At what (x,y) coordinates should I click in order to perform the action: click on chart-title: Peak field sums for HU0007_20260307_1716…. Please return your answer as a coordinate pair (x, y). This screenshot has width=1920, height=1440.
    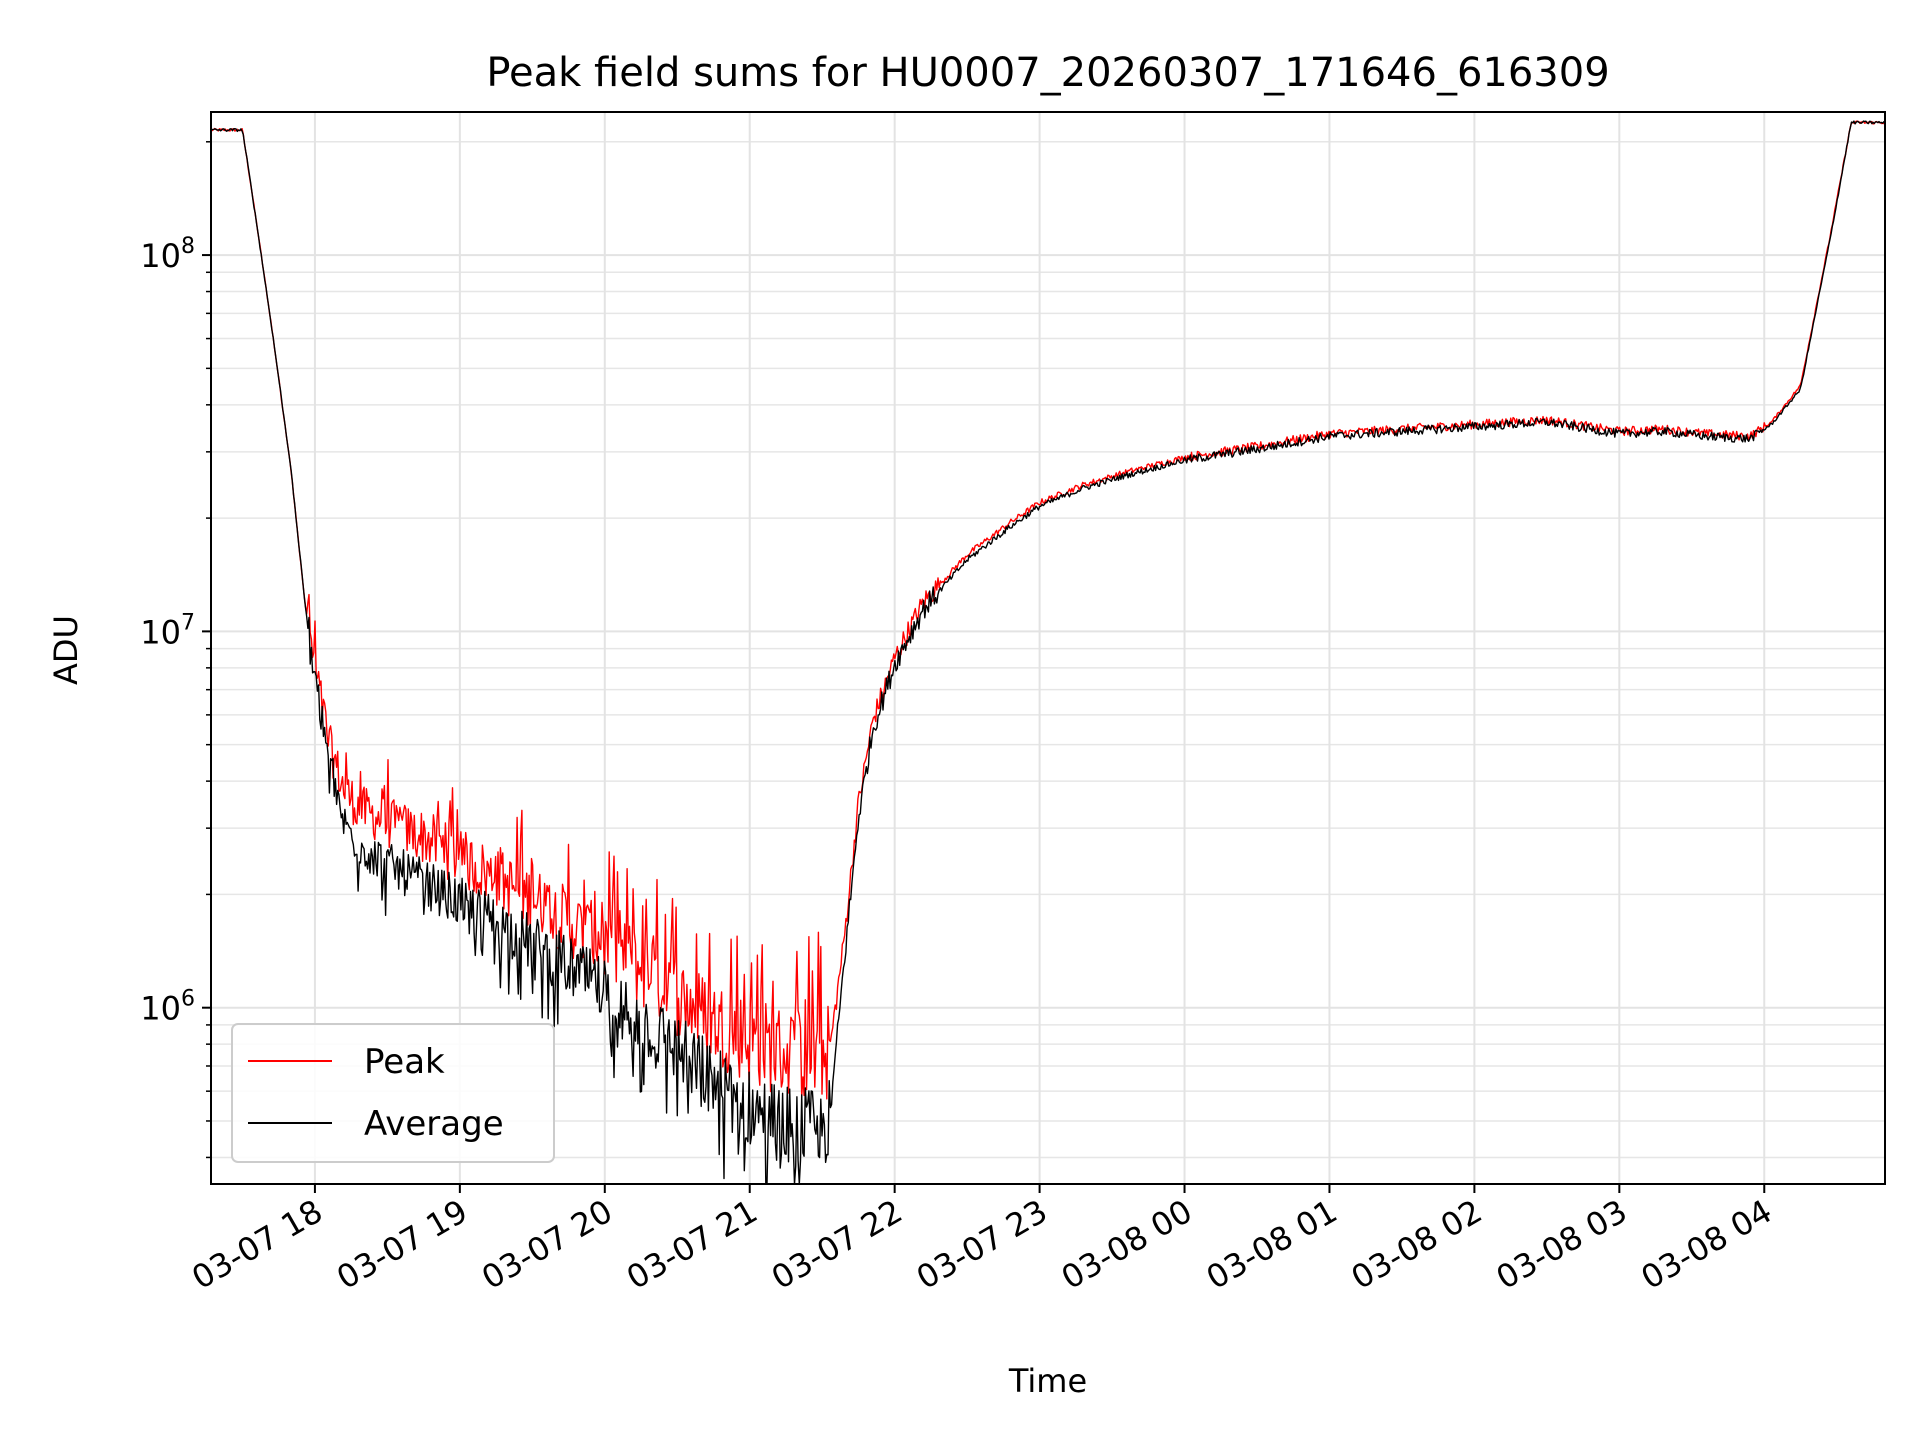
    Looking at the image, I should click on (1047, 73).